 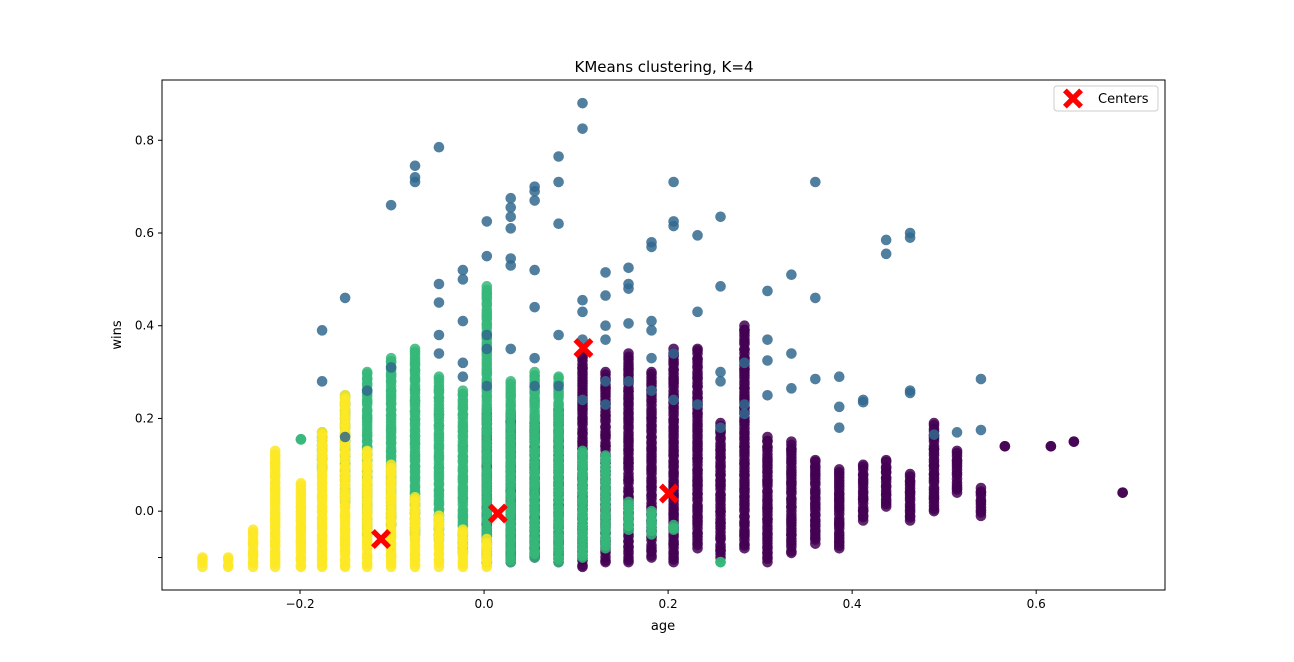 What do you see at coordinates (299, 604) in the screenshot?
I see `x-tick-label: −0.2` at bounding box center [299, 604].